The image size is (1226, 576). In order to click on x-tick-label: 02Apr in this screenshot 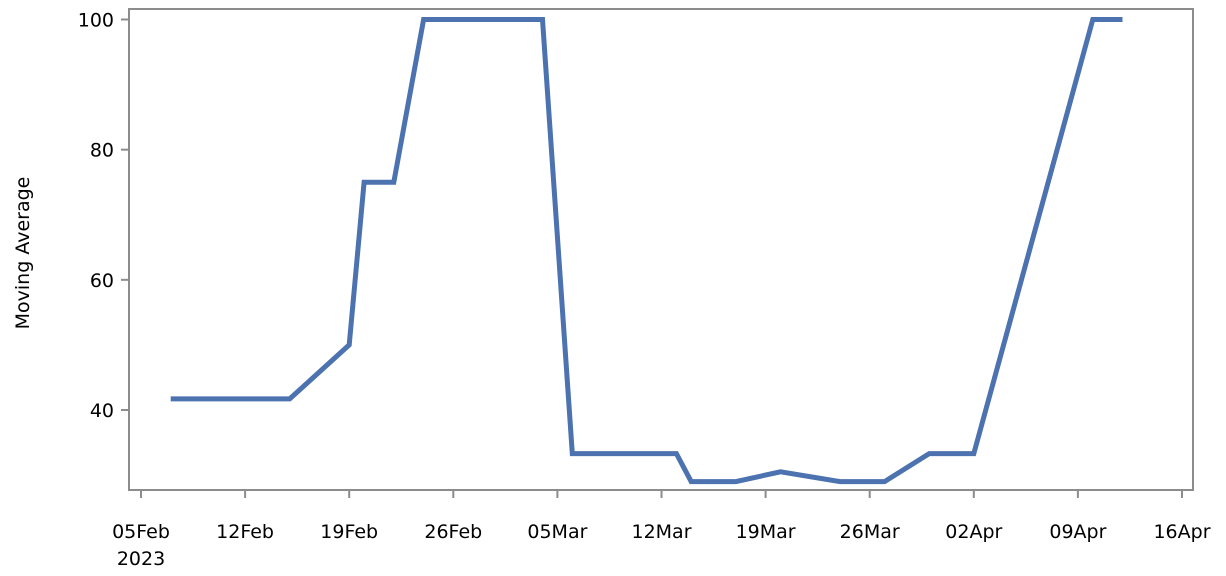, I will do `click(973, 532)`.